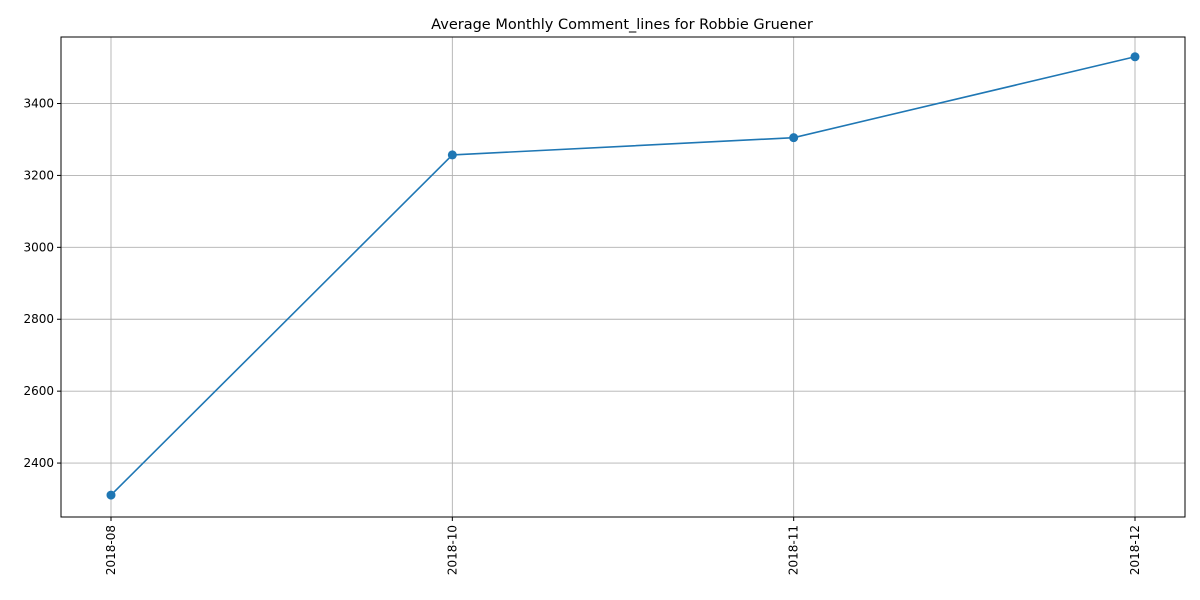 The height and width of the screenshot is (600, 1200). Describe the element at coordinates (38, 247) in the screenshot. I see `y-tick-label: 3000` at that location.